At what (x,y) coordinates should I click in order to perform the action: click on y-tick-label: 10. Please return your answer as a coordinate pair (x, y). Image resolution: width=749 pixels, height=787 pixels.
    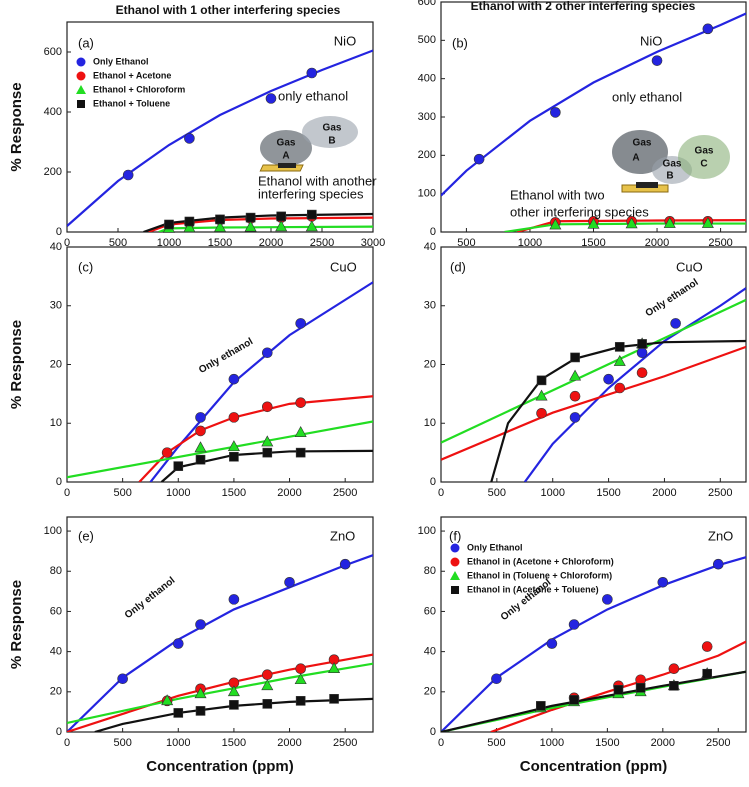
    Looking at the image, I should click on (430, 423).